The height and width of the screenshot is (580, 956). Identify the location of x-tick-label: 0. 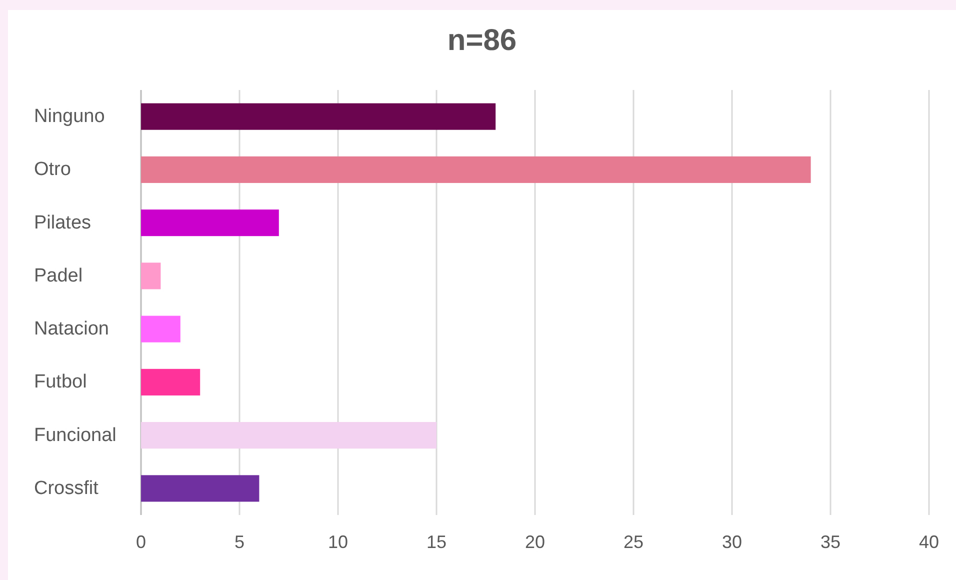
(141, 542).